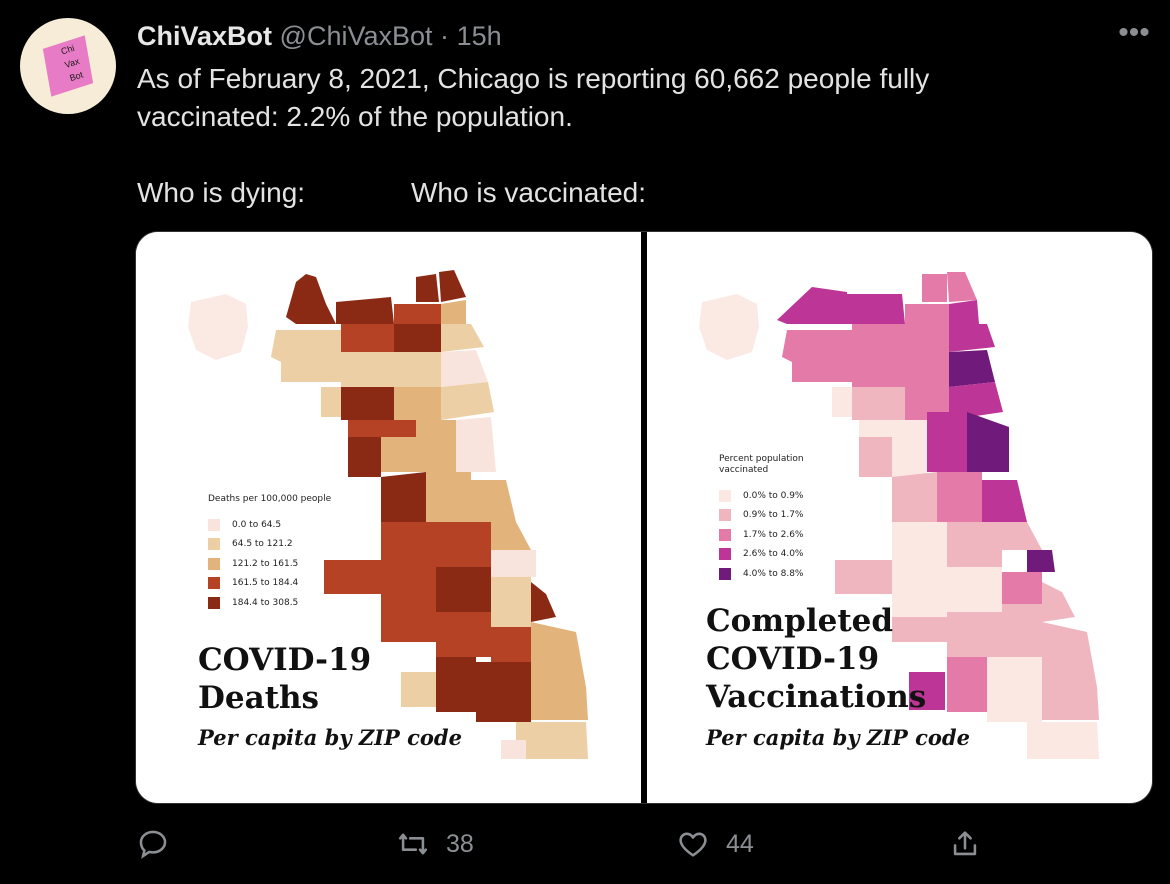 The image size is (1170, 884). Describe the element at coordinates (270, 499) in the screenshot. I see `legend-title: Deaths per 100,000 people` at that location.